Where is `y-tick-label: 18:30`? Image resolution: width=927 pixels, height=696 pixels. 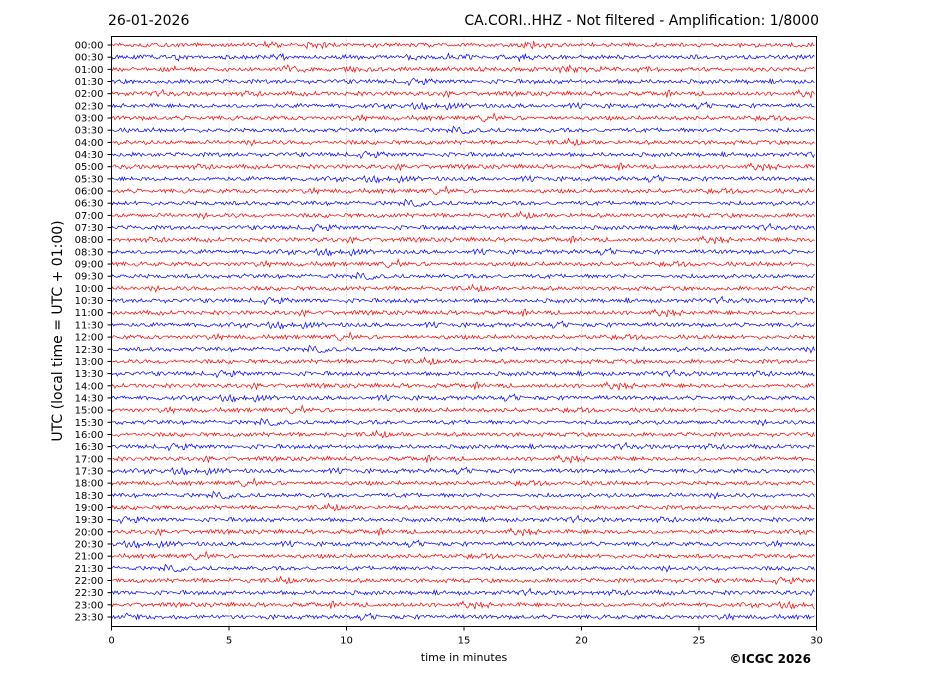 y-tick-label: 18:30 is located at coordinates (89, 496).